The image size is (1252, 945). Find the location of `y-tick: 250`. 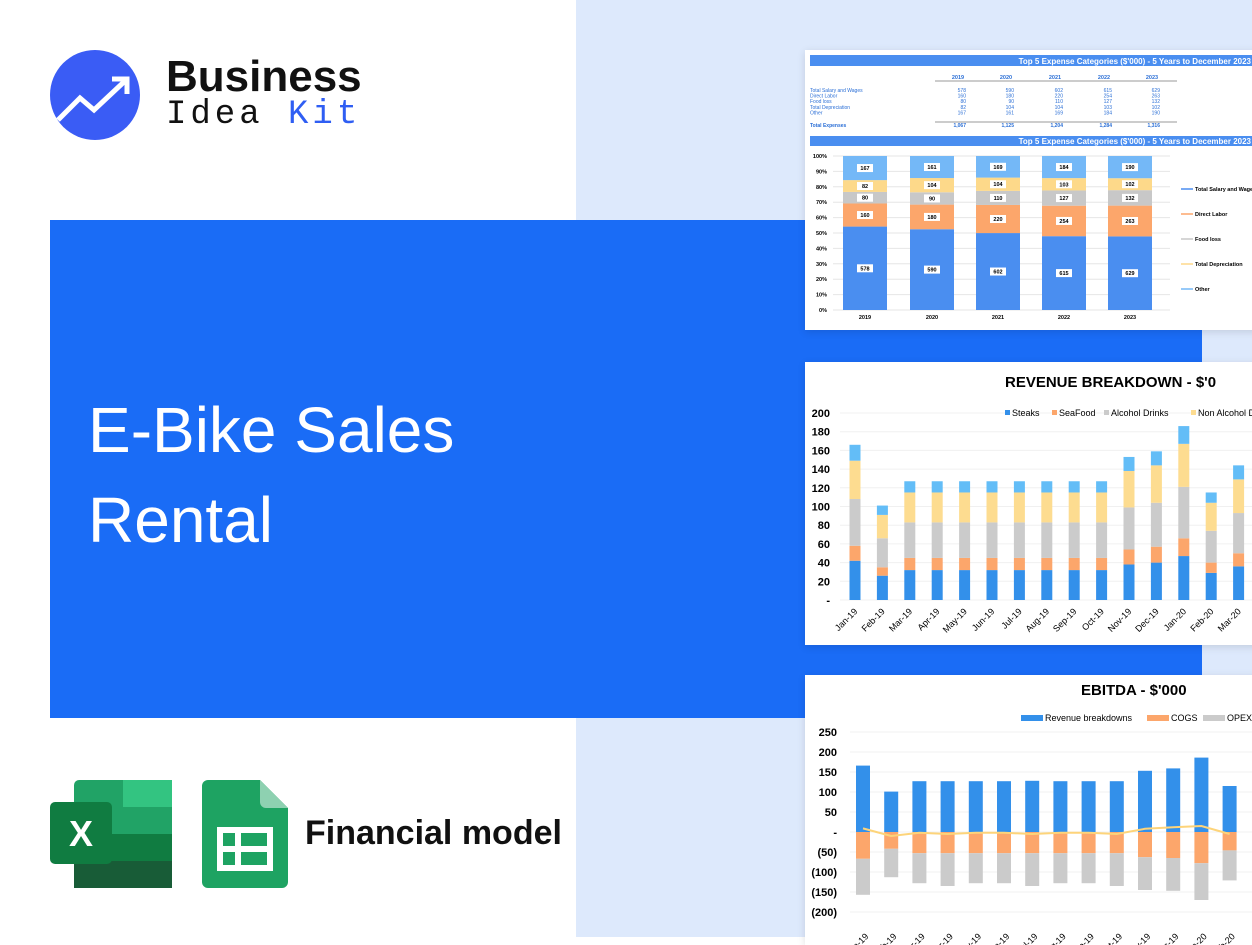

y-tick: 250 is located at coordinates (828, 733).